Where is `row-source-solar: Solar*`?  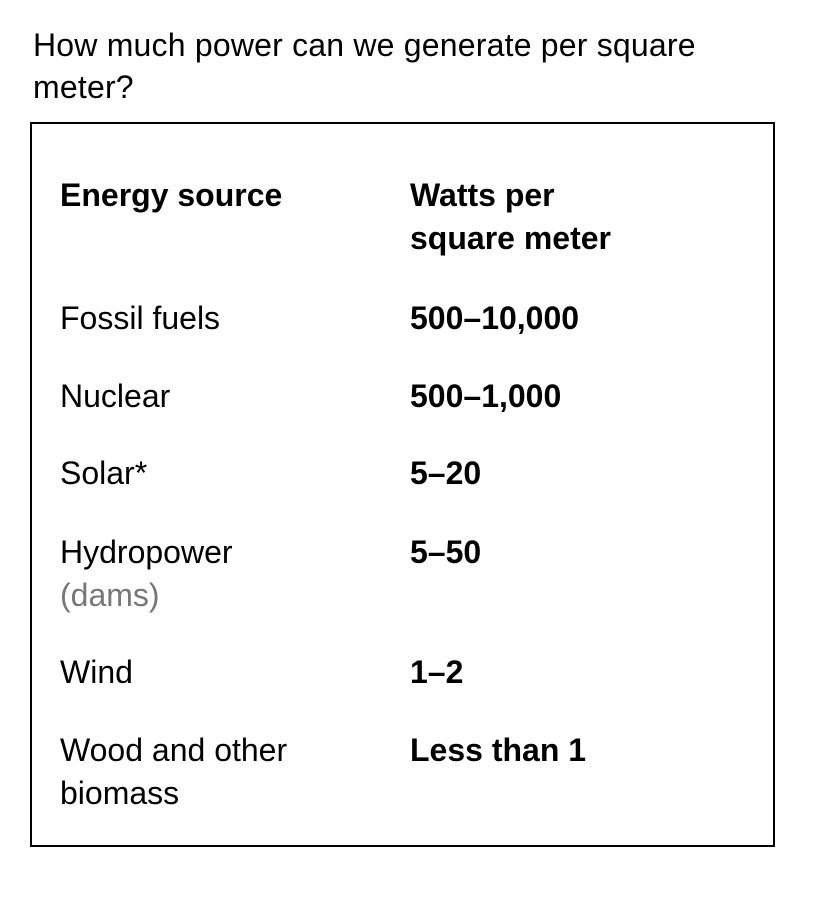
row-source-solar: Solar* is located at coordinates (104, 473).